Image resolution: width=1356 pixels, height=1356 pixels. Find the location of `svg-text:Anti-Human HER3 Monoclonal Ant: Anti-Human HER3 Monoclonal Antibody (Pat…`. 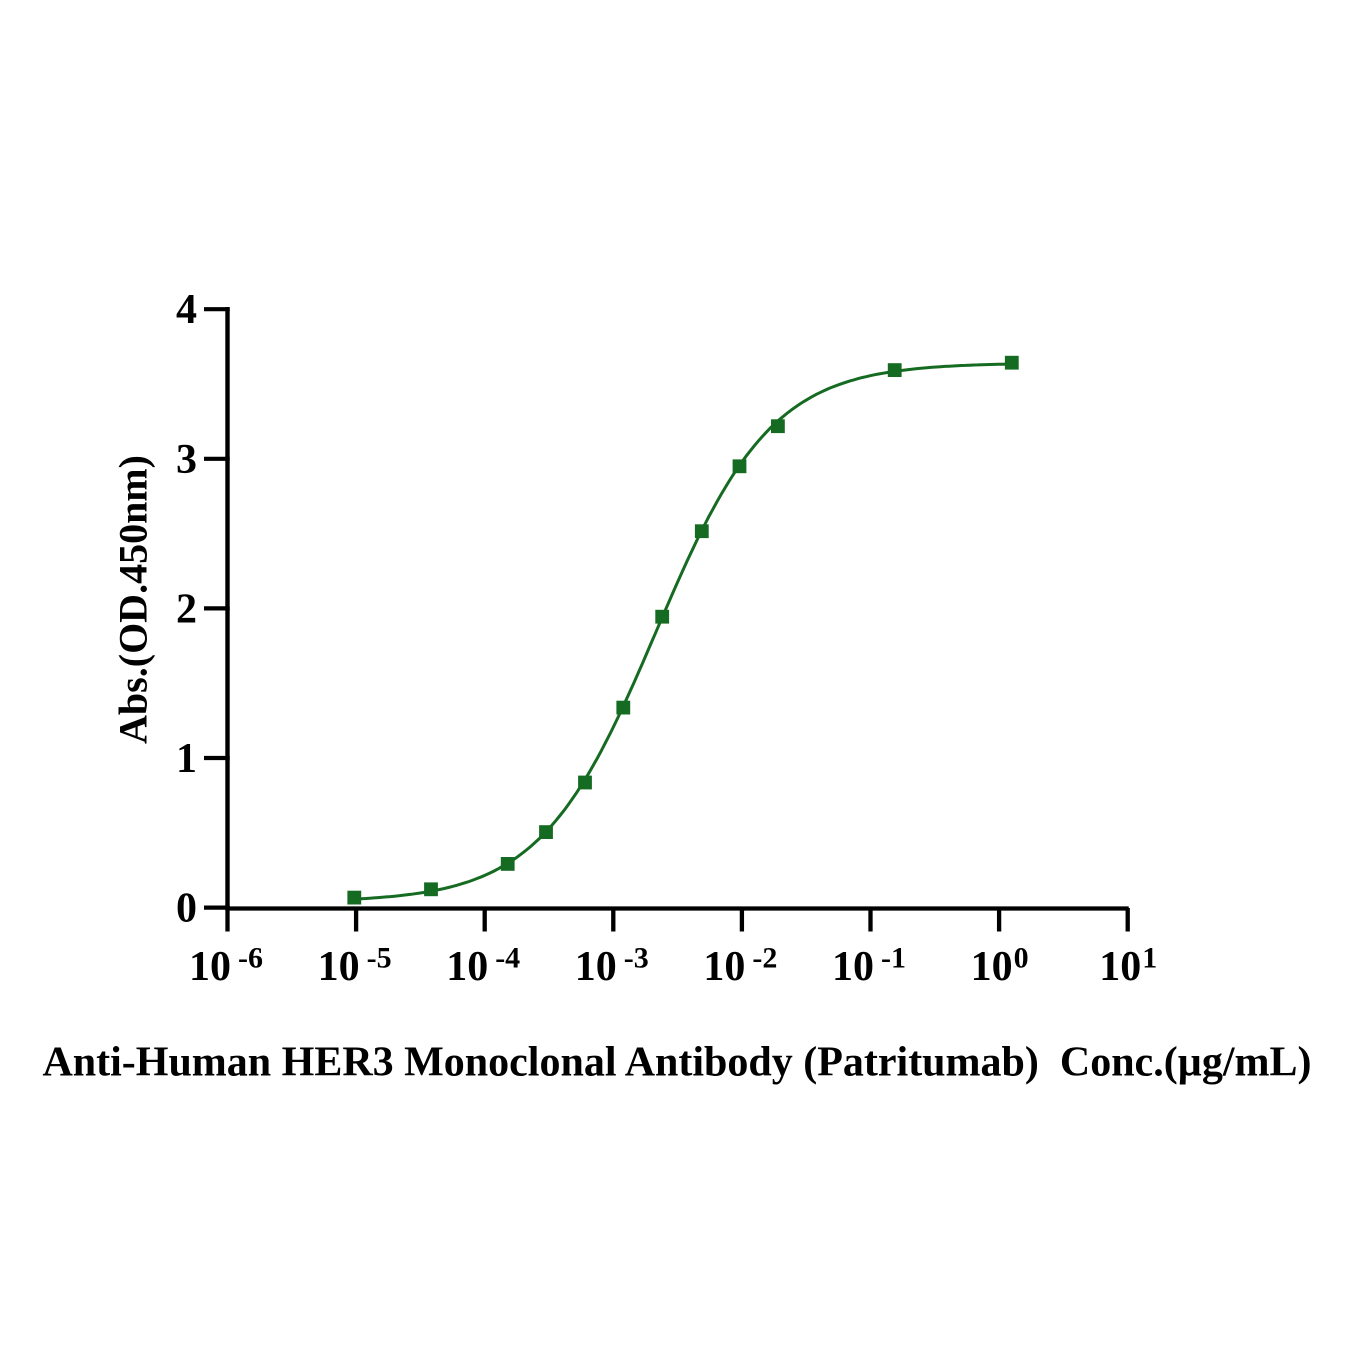

svg-text:Anti-Human HER3 Monoclonal Ant: Anti-Human HER3 Monoclonal Antibody (Pat… is located at coordinates (676, 1063).